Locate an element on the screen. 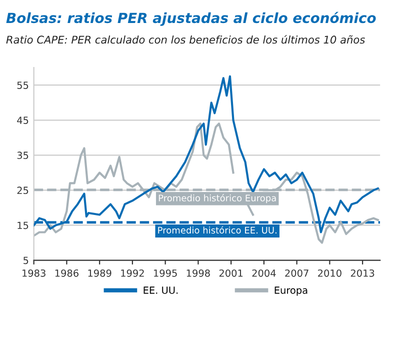 Image resolution: width=398 pixels, height=338 pixels. x-tick-label: 1986 is located at coordinates (66, 273).